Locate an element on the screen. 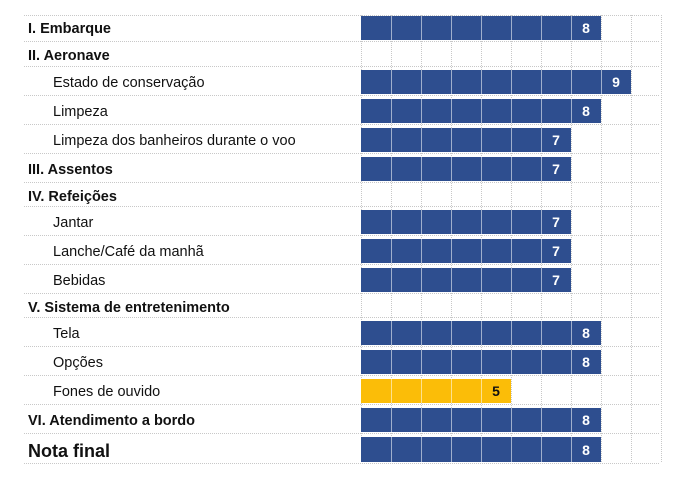 The width and height of the screenshot is (685, 479). row-label: VI. Atendimento a bordo is located at coordinates (112, 421).